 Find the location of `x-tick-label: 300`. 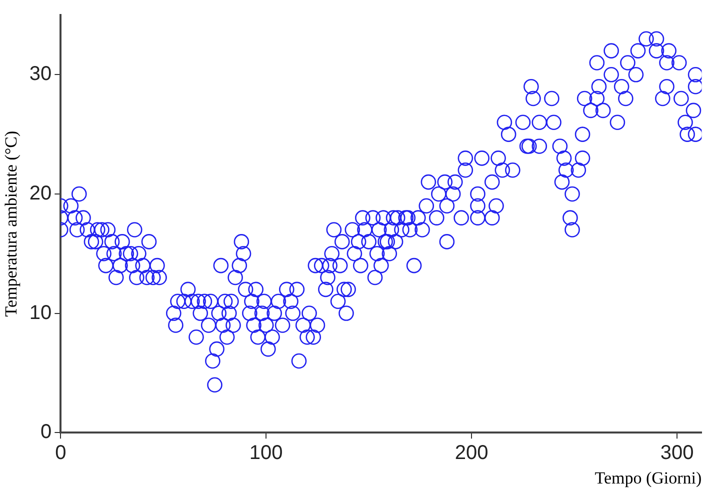

x-tick-label: 300 is located at coordinates (677, 453).